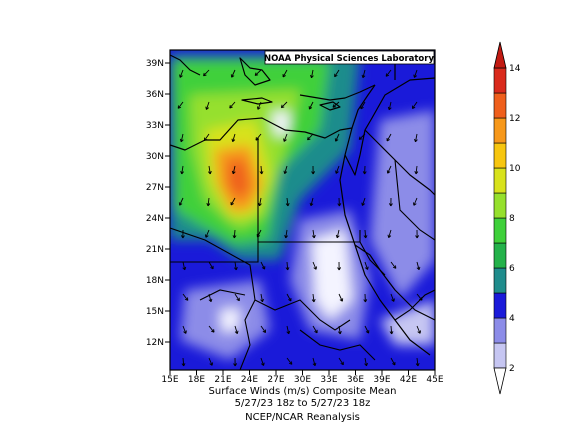 This screenshot has width=565, height=437. Describe the element at coordinates (196, 380) in the screenshot. I see `lon-tick-label: 18E` at that location.